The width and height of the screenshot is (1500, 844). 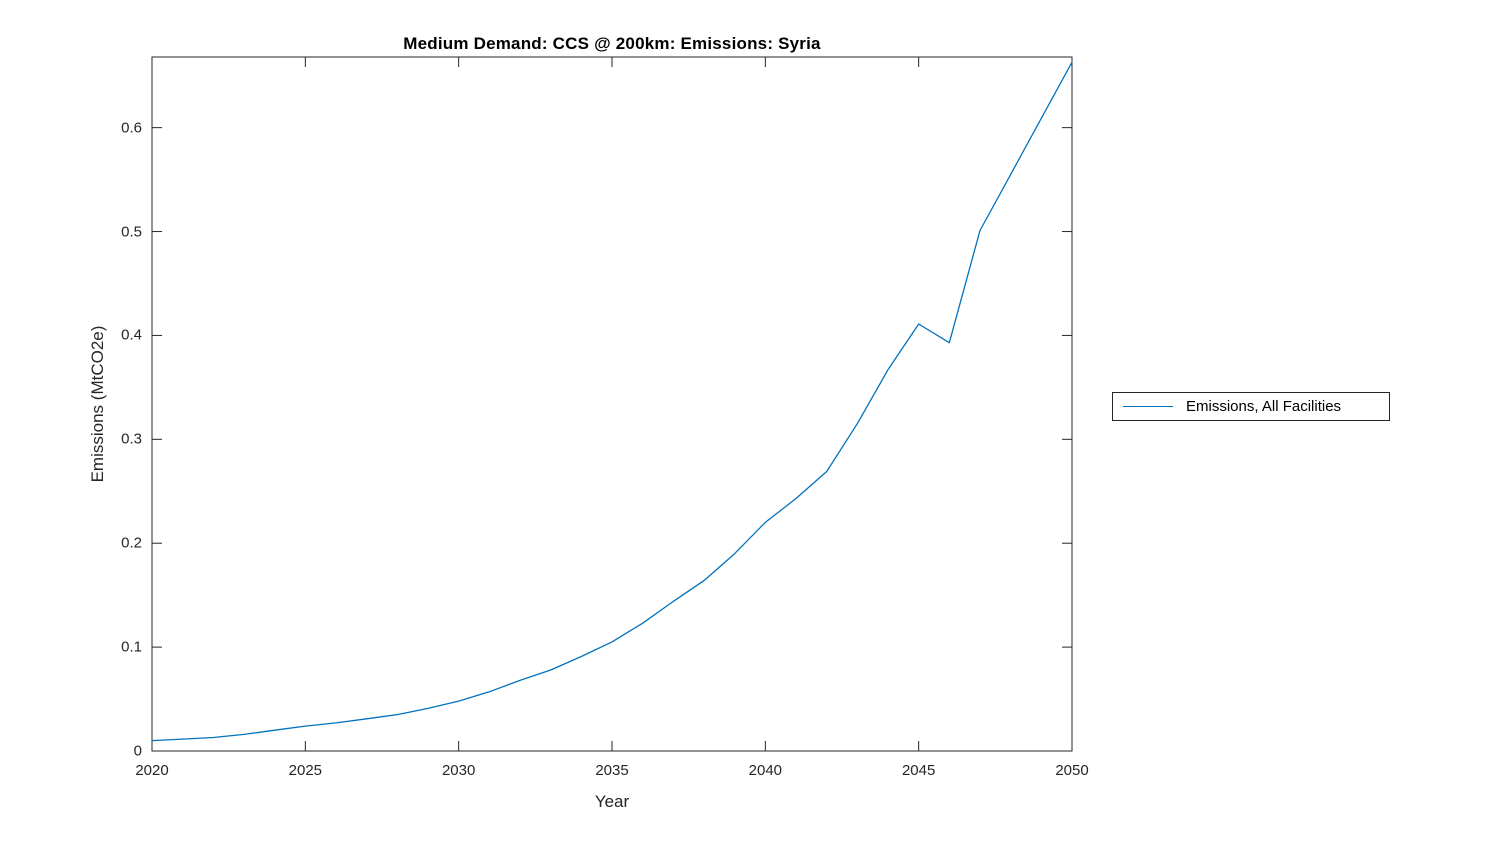 I want to click on y-tick-label: 0.5, so click(x=131, y=232).